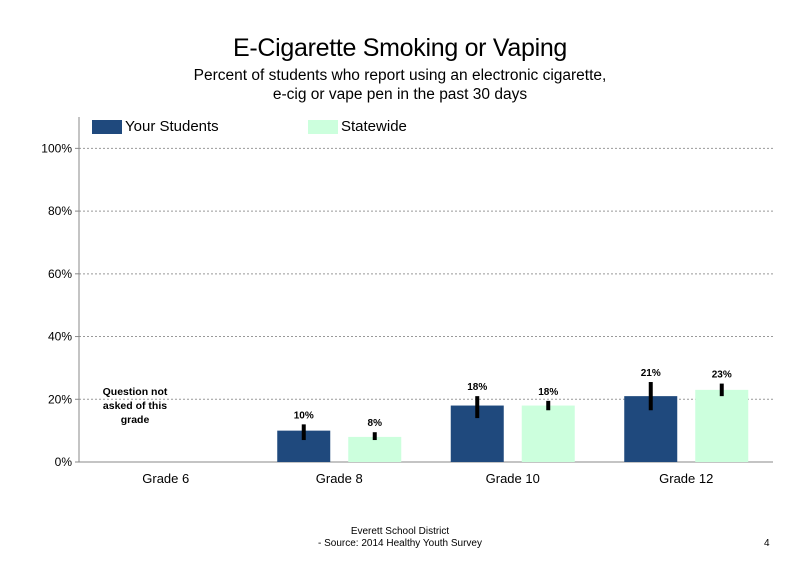  I want to click on legend-swatch-your-students, so click(107, 126).